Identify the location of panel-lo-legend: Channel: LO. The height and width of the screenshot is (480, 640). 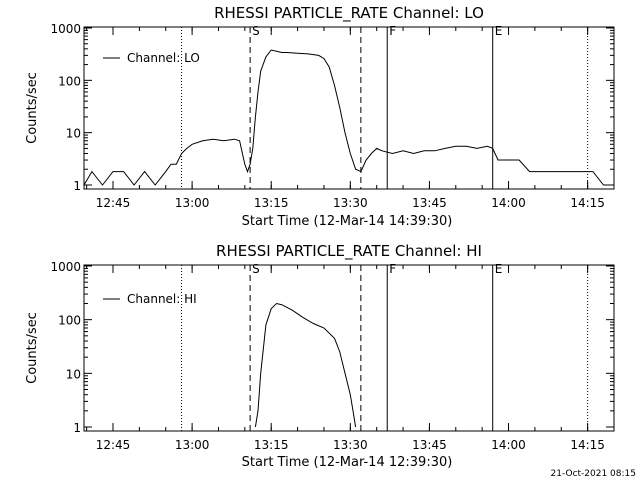
(151, 58).